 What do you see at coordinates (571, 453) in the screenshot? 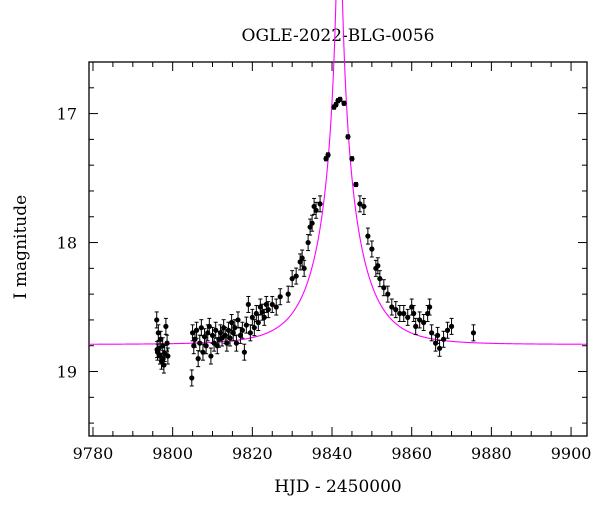
I see `x-tick-label: 9900` at bounding box center [571, 453].